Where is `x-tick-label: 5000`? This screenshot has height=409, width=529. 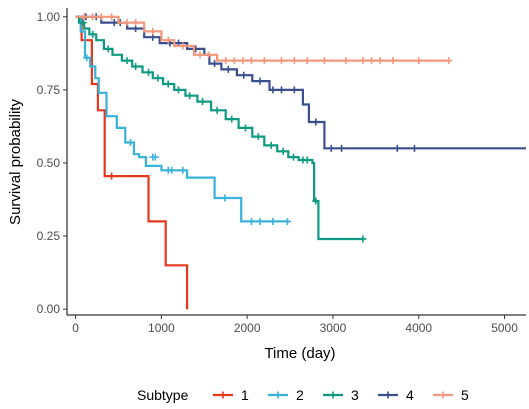
x-tick-label: 5000 is located at coordinates (504, 328).